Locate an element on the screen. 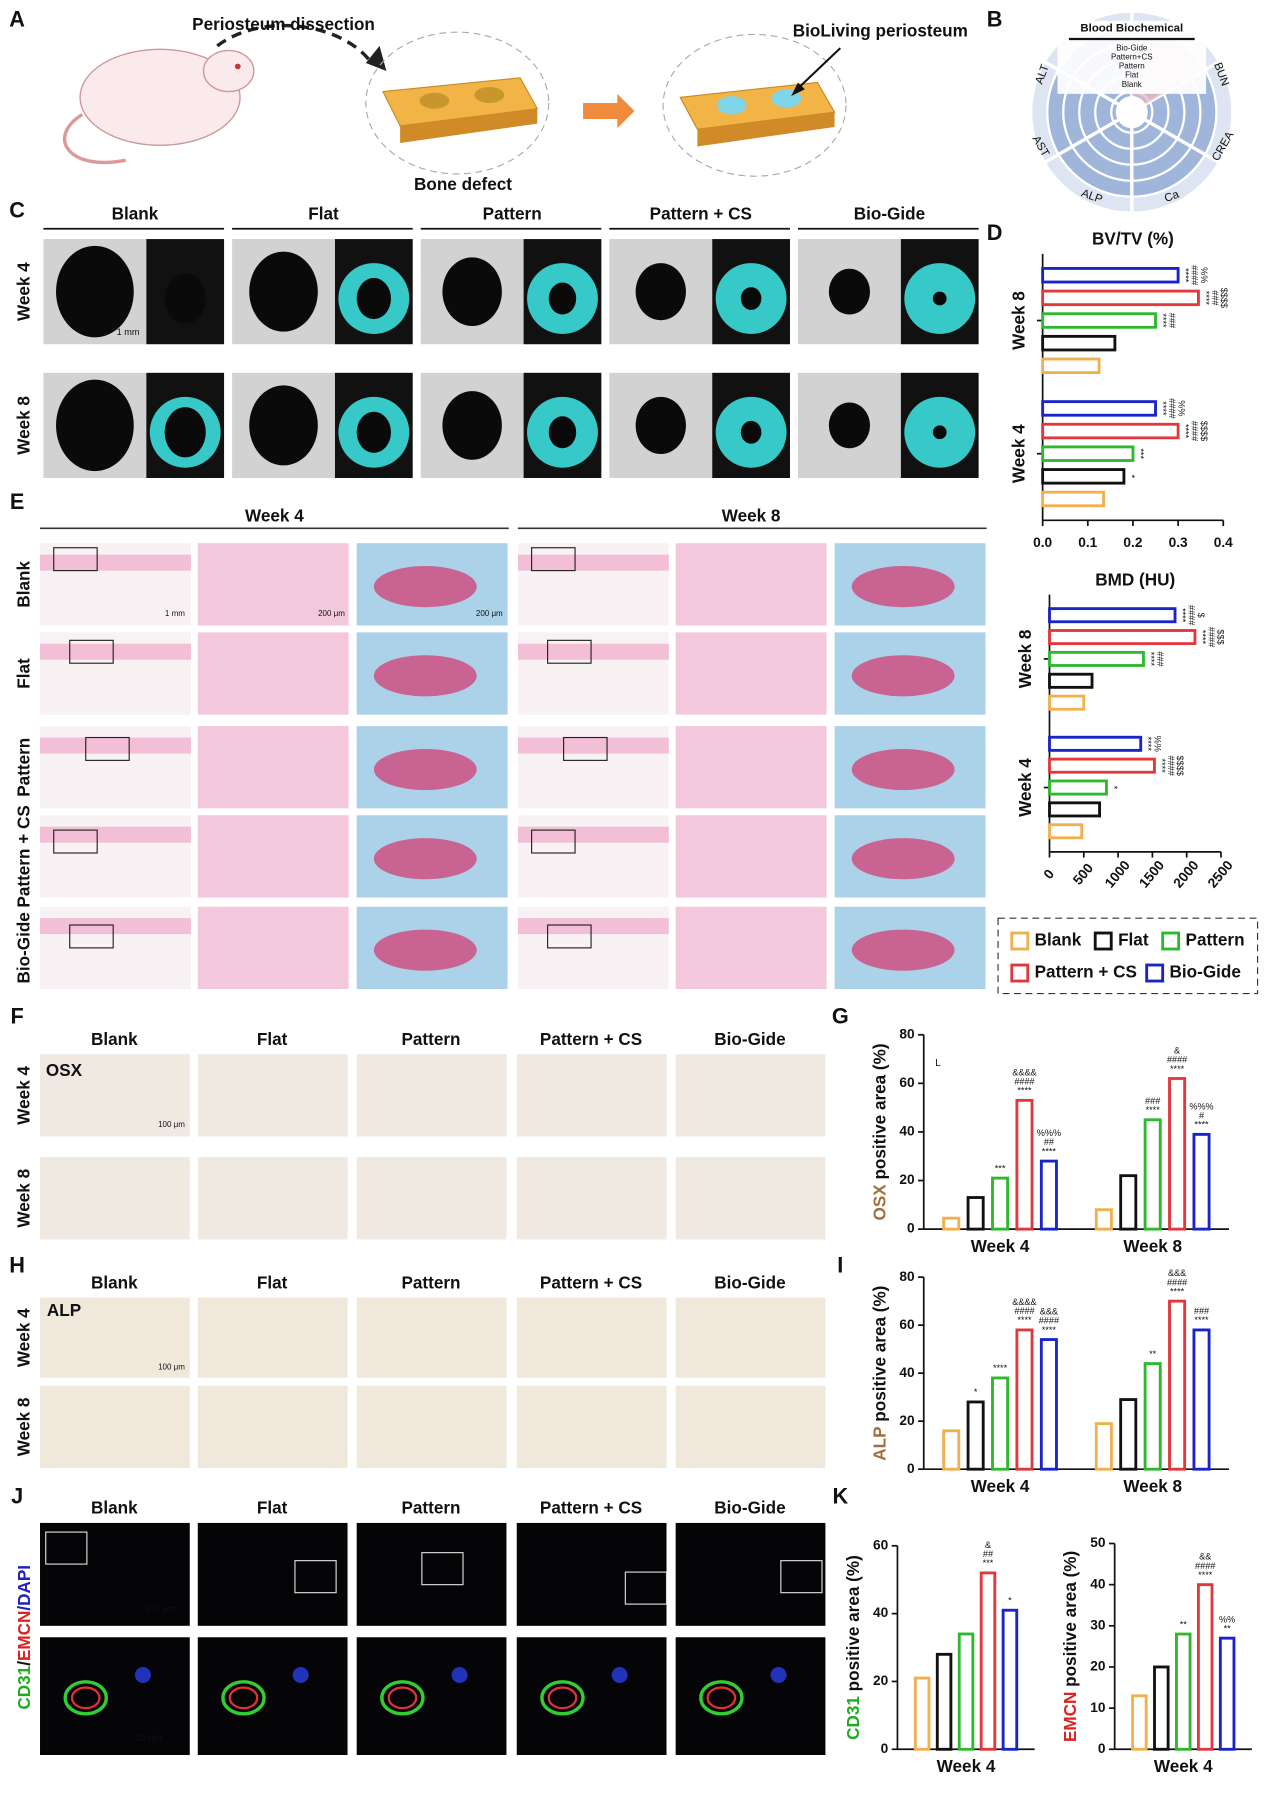  column-header: Bio-Gide is located at coordinates (889, 214).